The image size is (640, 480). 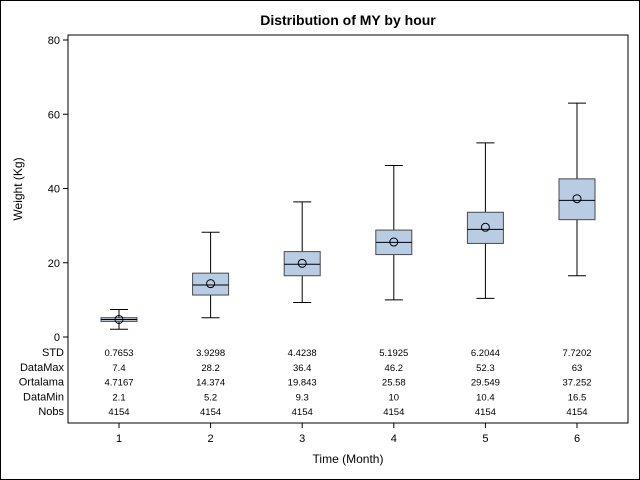 I want to click on x-tick-label: 5, so click(x=485, y=439).